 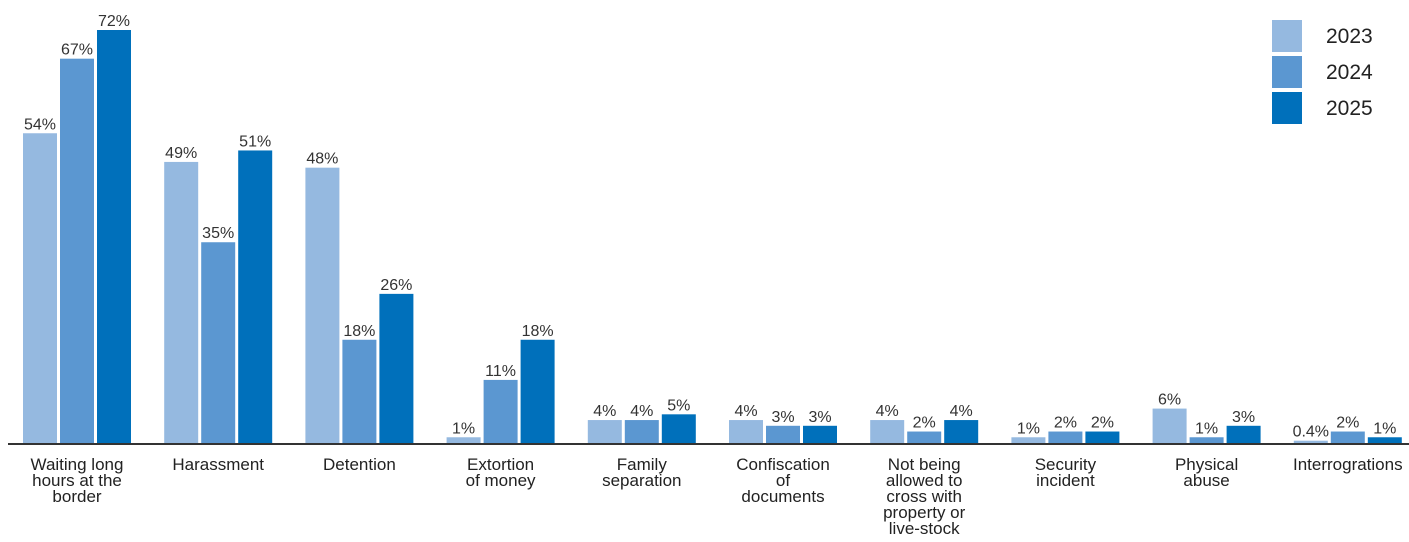 I want to click on bar-not-being-allowed-to-cross-with-property-or-live-stock-2024, so click(x=924, y=437).